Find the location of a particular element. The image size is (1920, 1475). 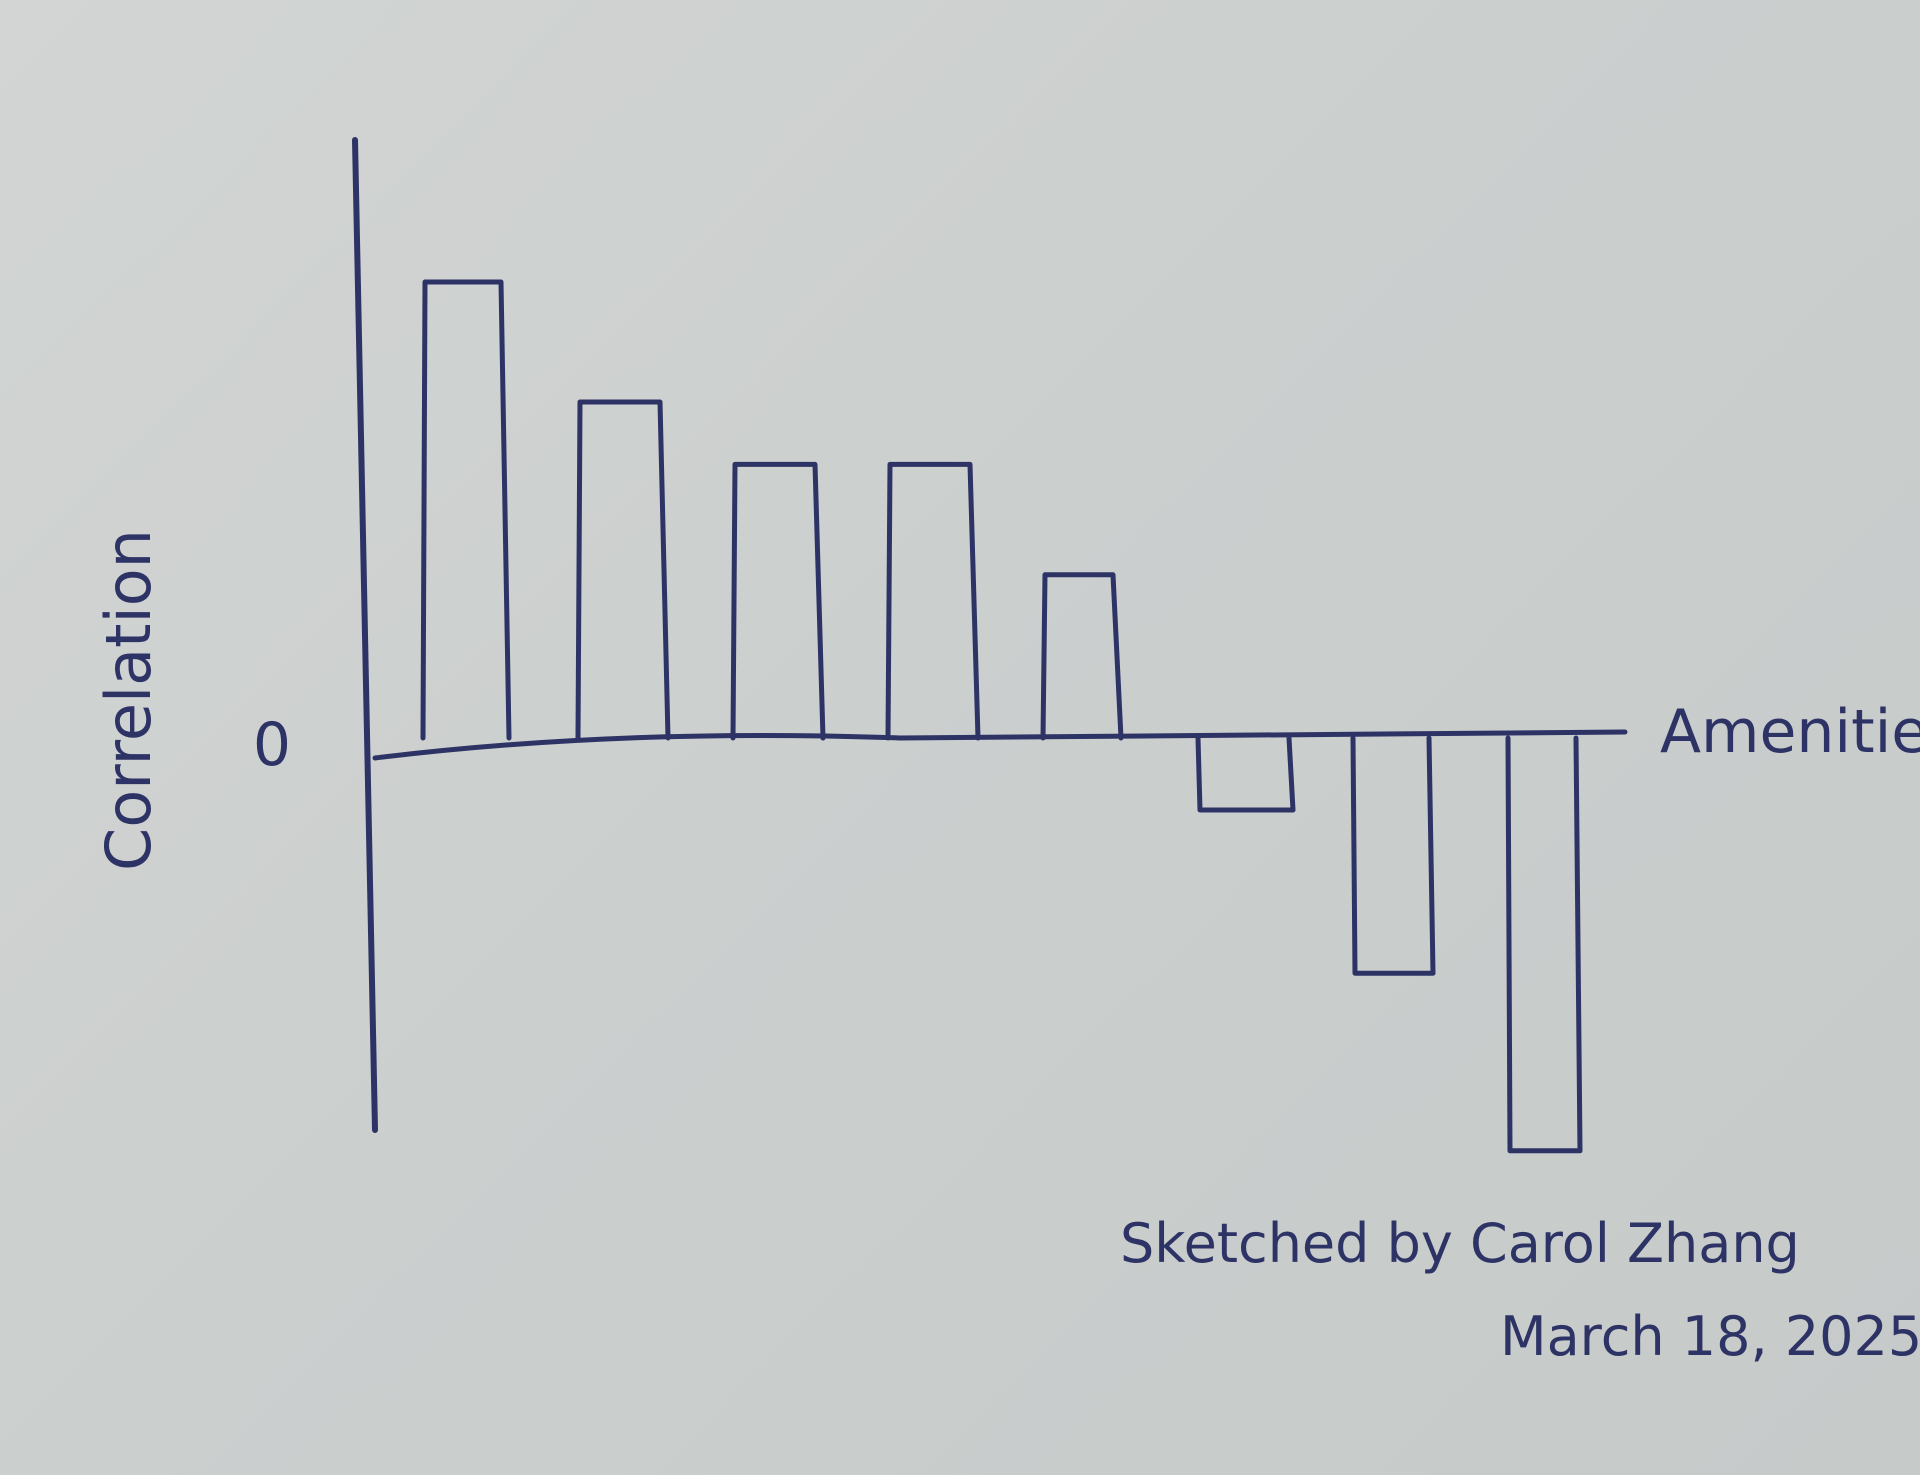

x-axis-label: Amenities is located at coordinates (1790, 732).